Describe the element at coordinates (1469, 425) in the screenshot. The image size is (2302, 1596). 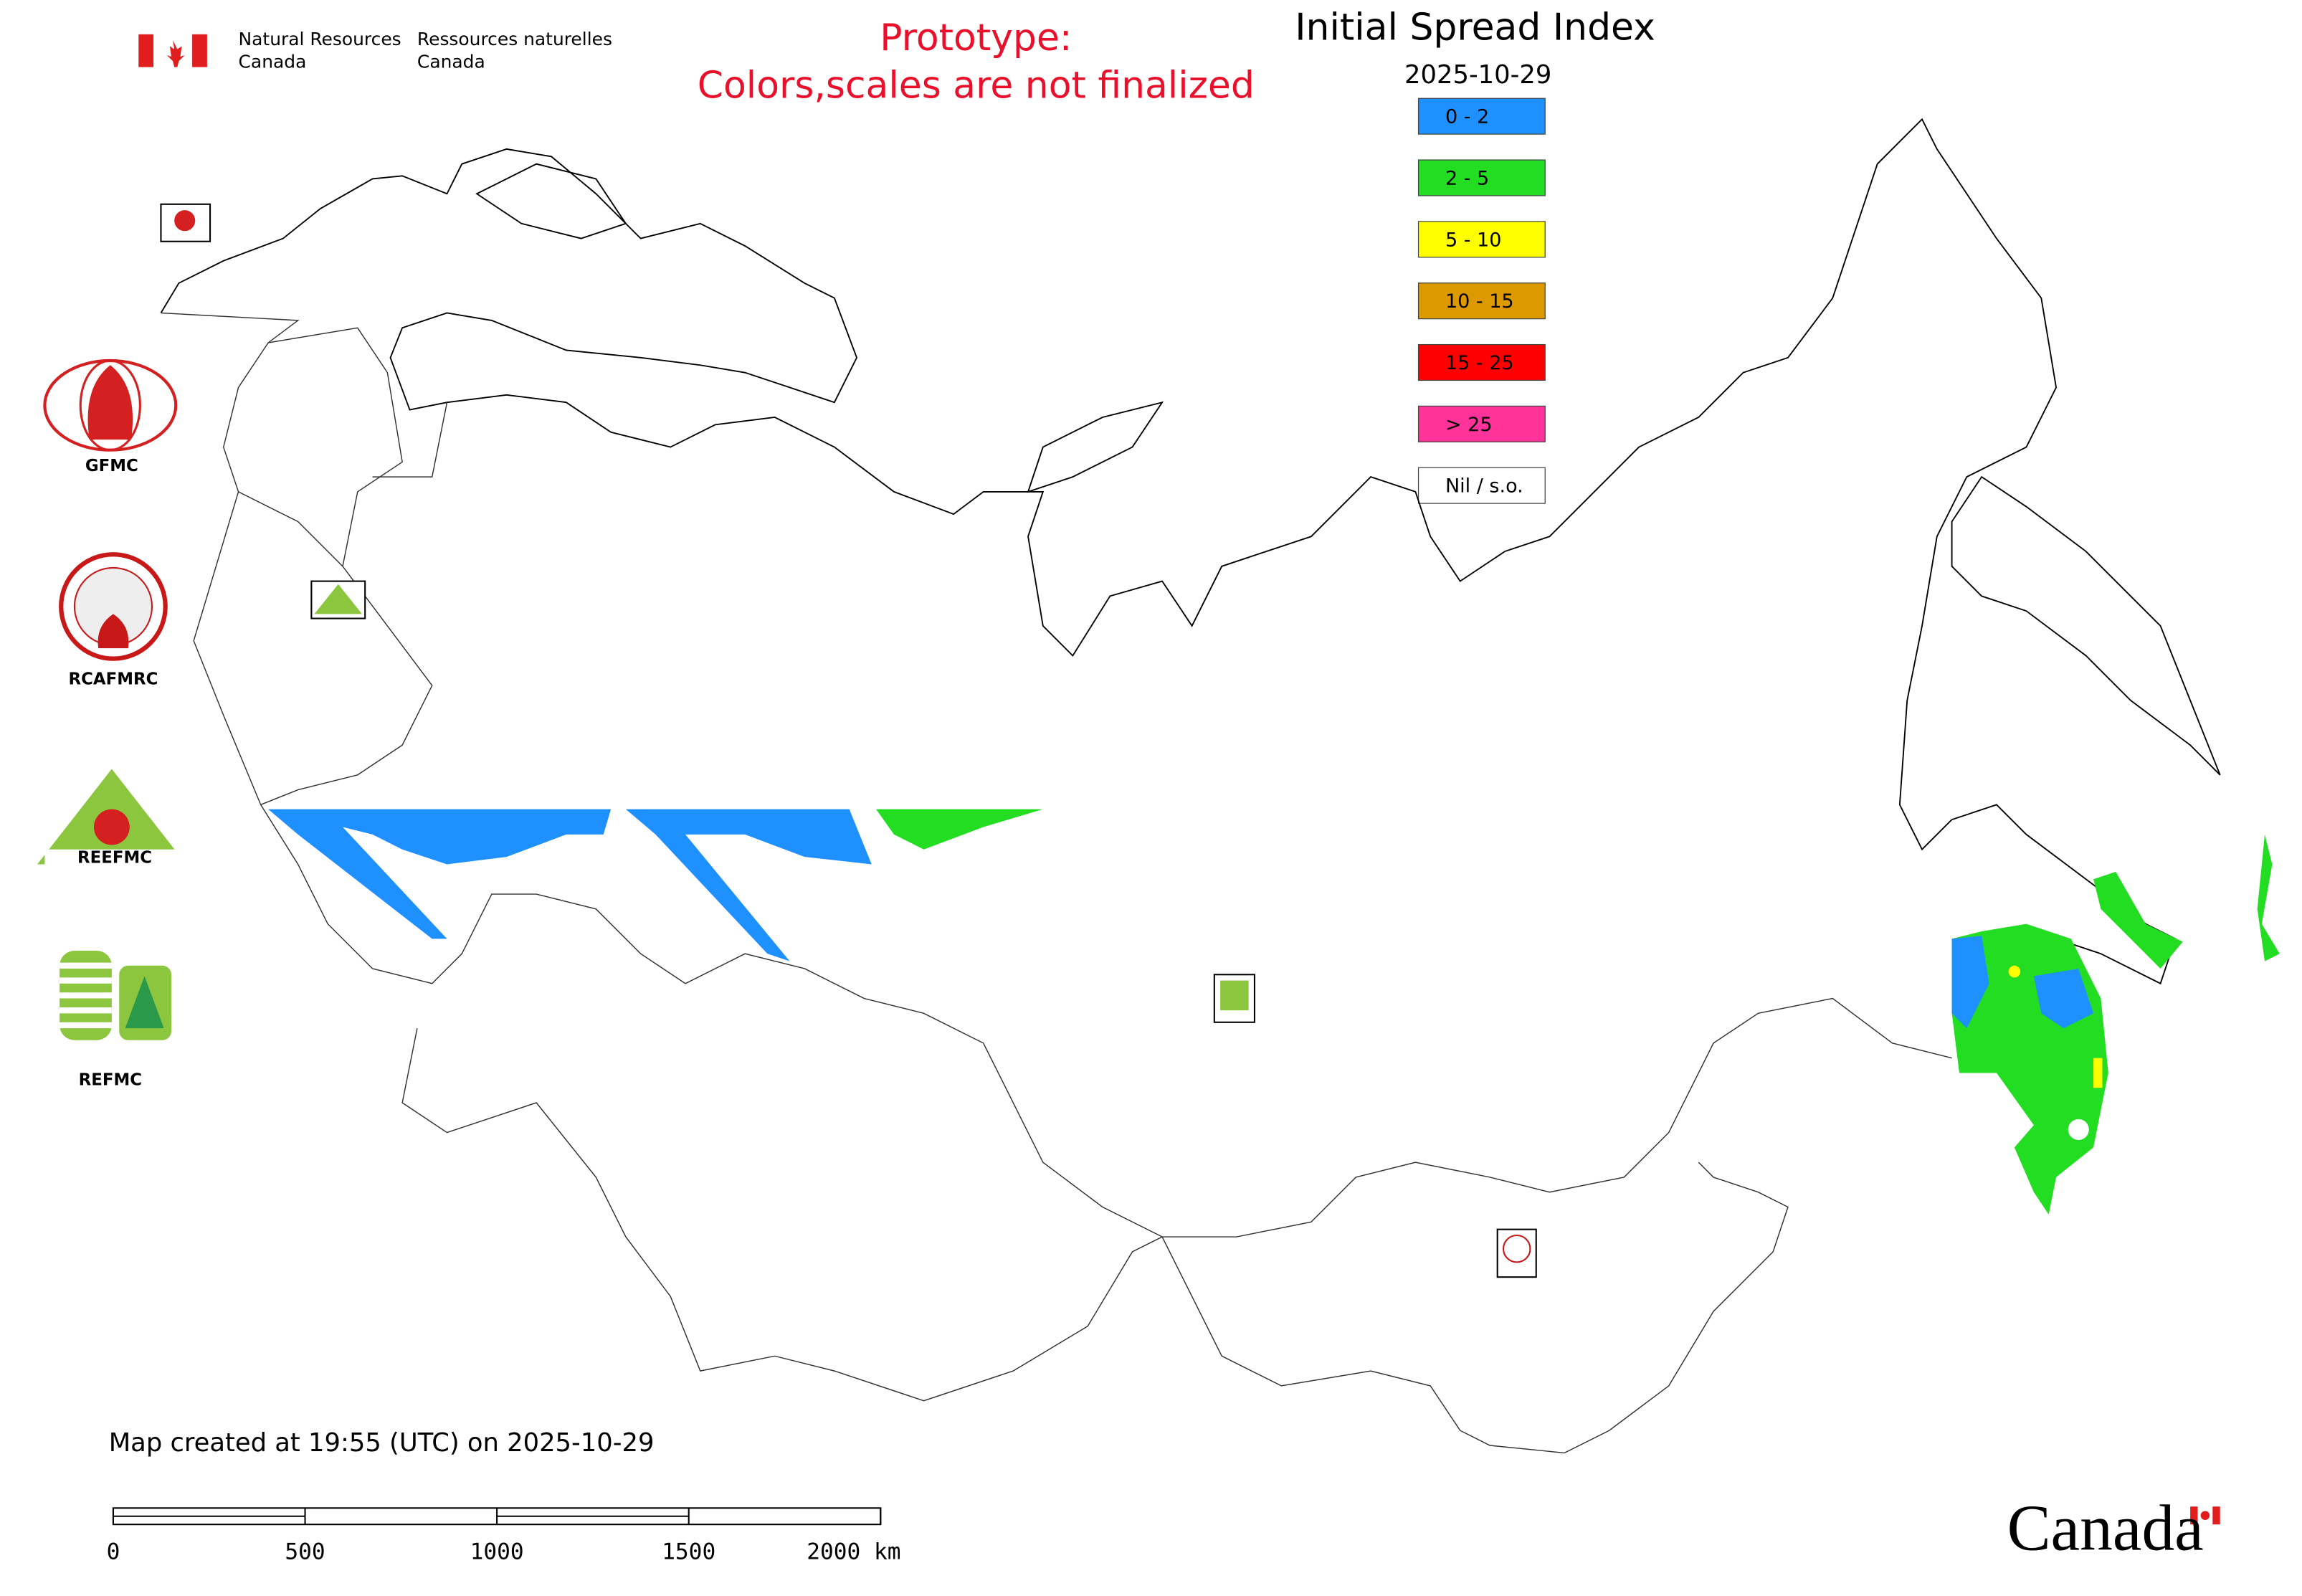
I see `legend-label: > 25` at that location.